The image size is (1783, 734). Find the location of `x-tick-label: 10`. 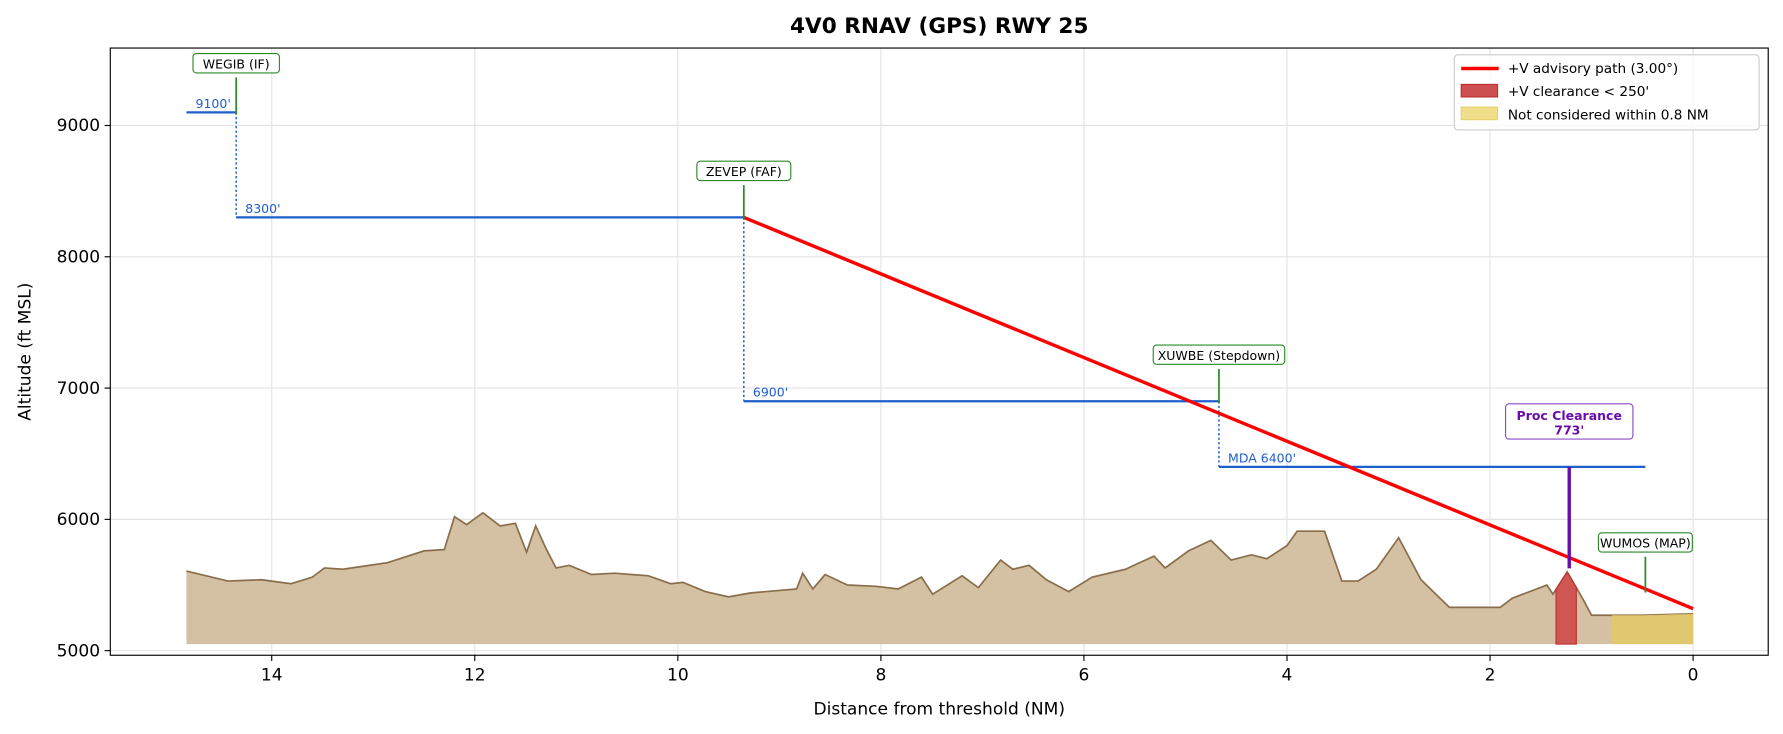

x-tick-label: 10 is located at coordinates (678, 675).